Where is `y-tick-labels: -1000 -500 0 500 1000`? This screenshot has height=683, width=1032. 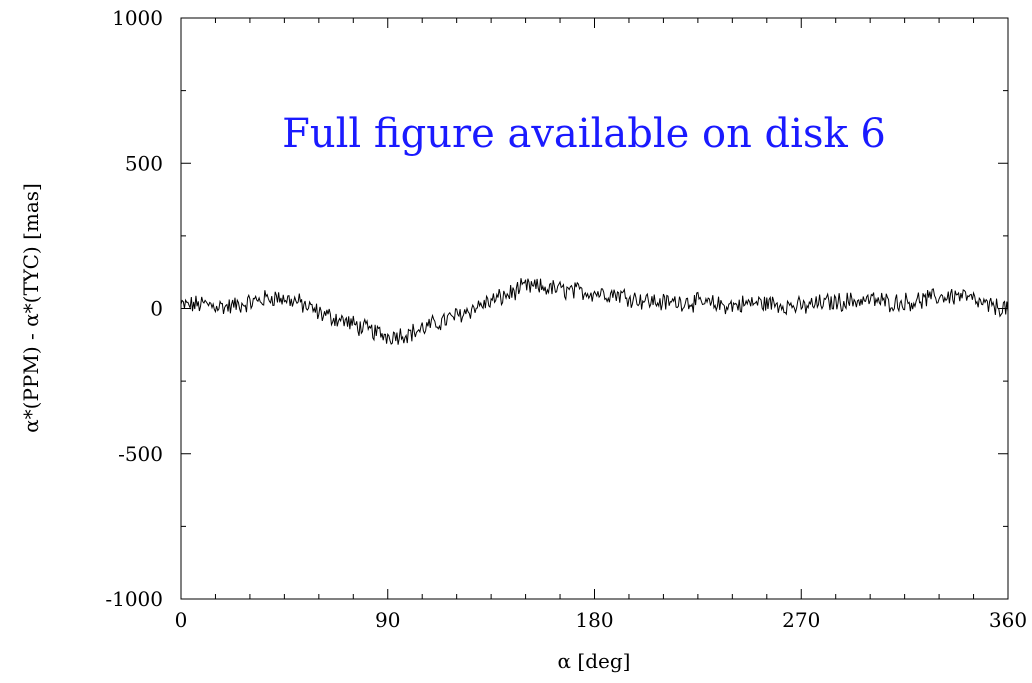
y-tick-labels: -1000 -500 0 500 1000 is located at coordinates (134, 308).